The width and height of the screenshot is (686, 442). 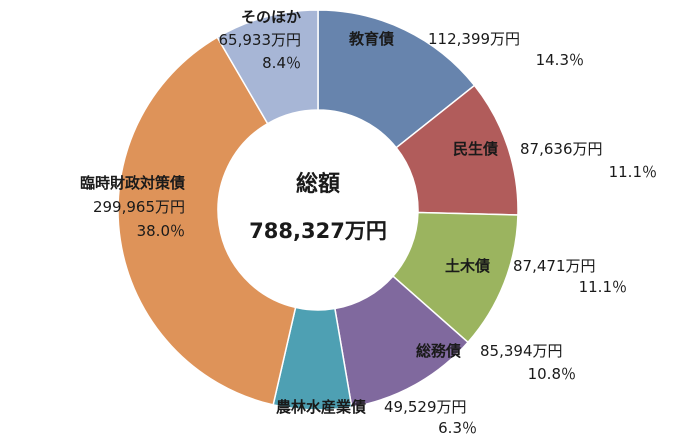 I want to click on slice-label-name-6: そのほか, so click(x=271, y=17).